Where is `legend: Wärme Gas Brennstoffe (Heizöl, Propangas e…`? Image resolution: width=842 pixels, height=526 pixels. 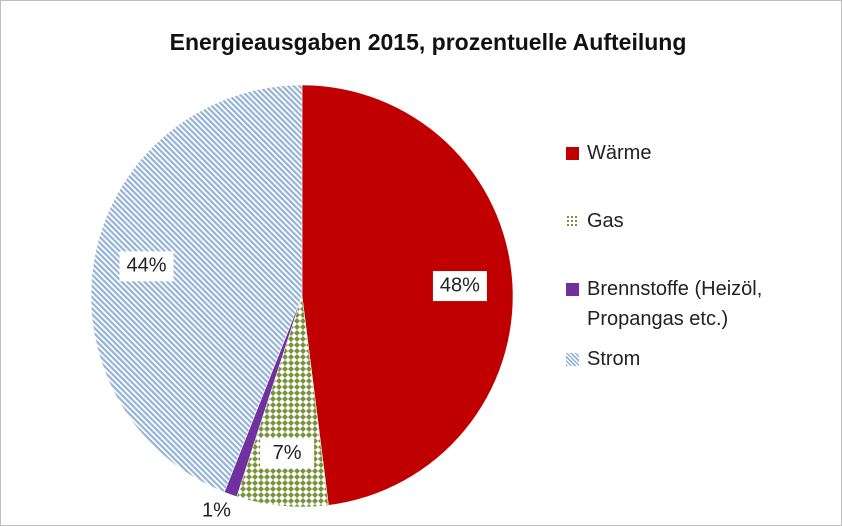 legend: Wärme Gas Brennstoffe (Heizöl, Propangas e… is located at coordinates (691, 256).